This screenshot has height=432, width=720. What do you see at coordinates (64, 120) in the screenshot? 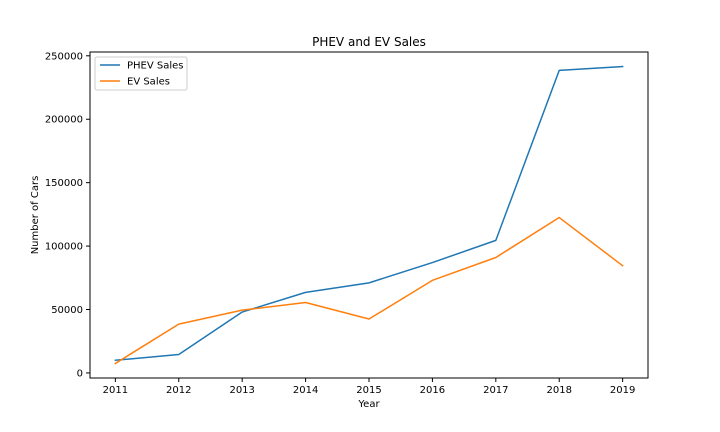
I see `y-tick-label: 200000` at bounding box center [64, 120].